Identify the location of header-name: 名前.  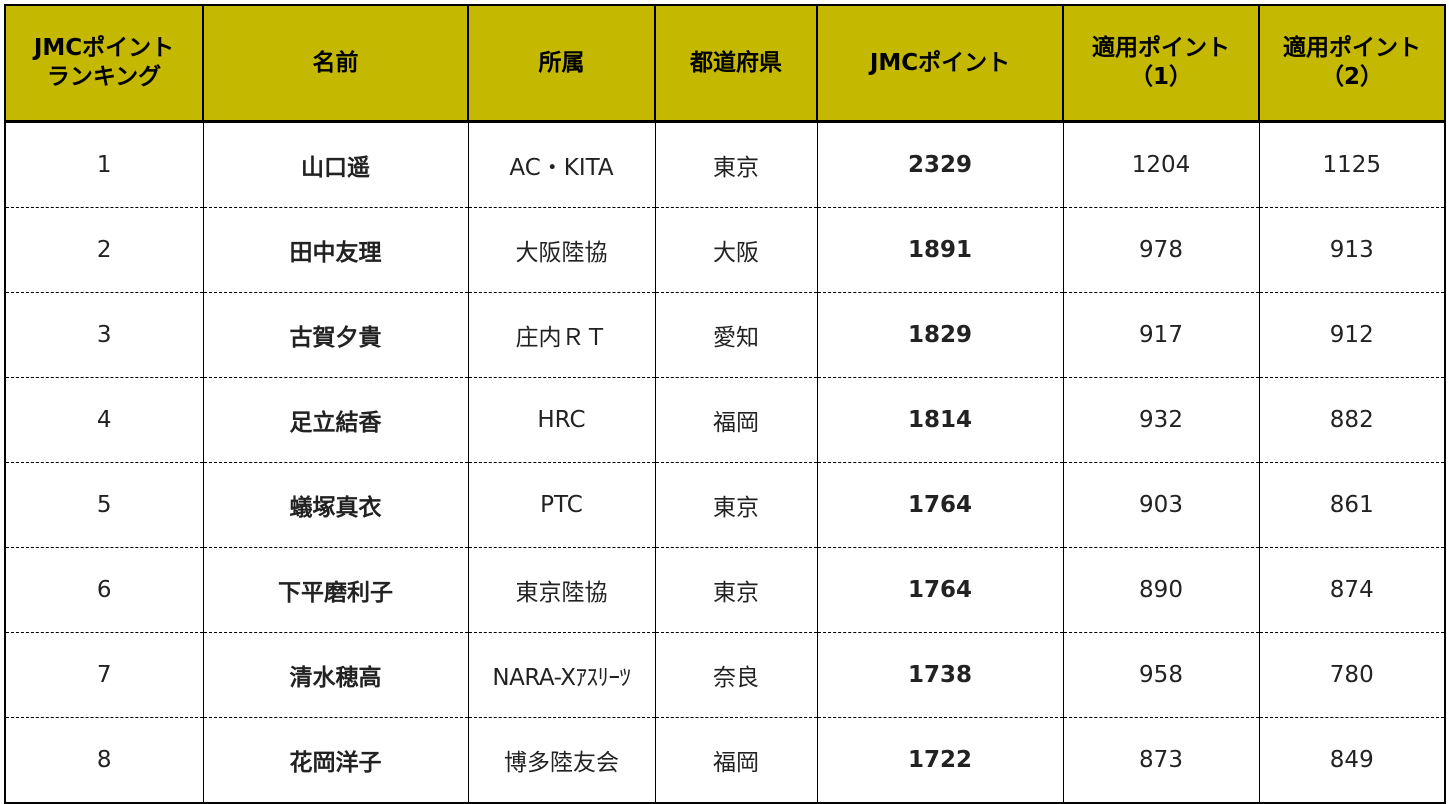
(335, 63).